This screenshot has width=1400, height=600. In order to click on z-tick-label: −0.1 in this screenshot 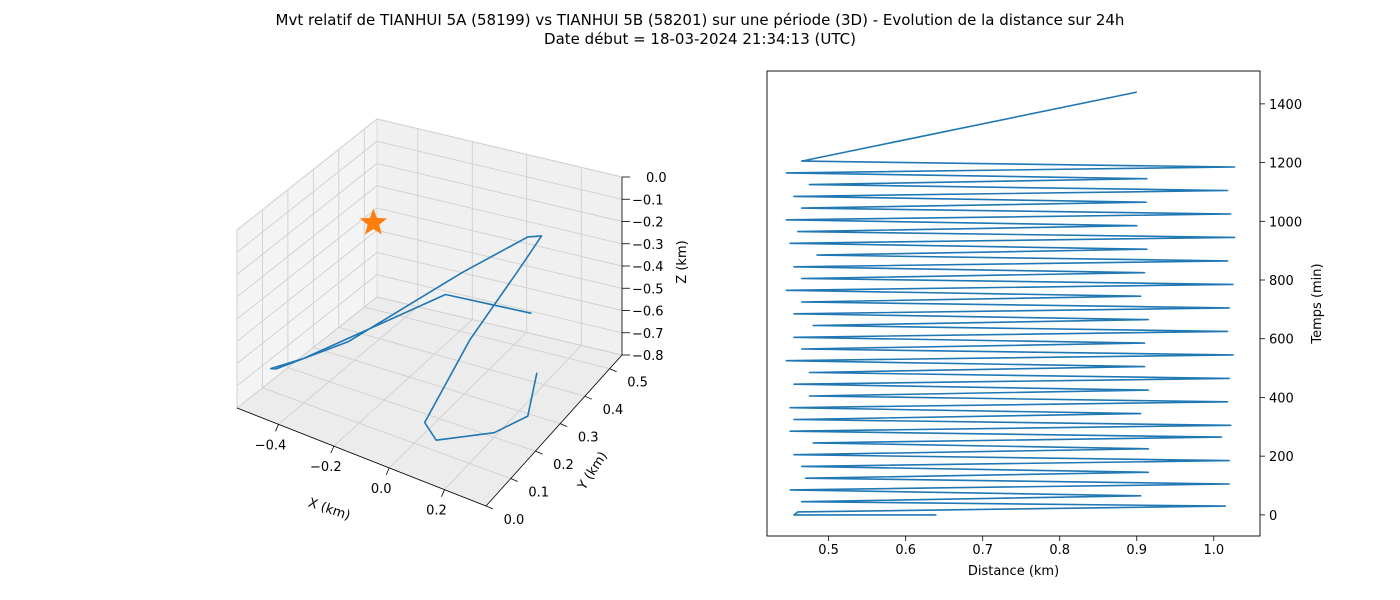, I will do `click(648, 200)`.